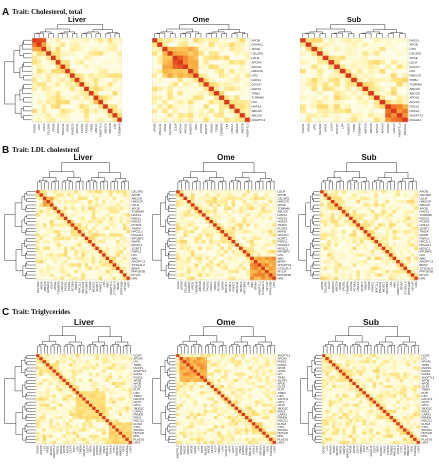 The height and width of the screenshot is (468, 439). I want to click on column-label: GCKR, so click(38, 450).